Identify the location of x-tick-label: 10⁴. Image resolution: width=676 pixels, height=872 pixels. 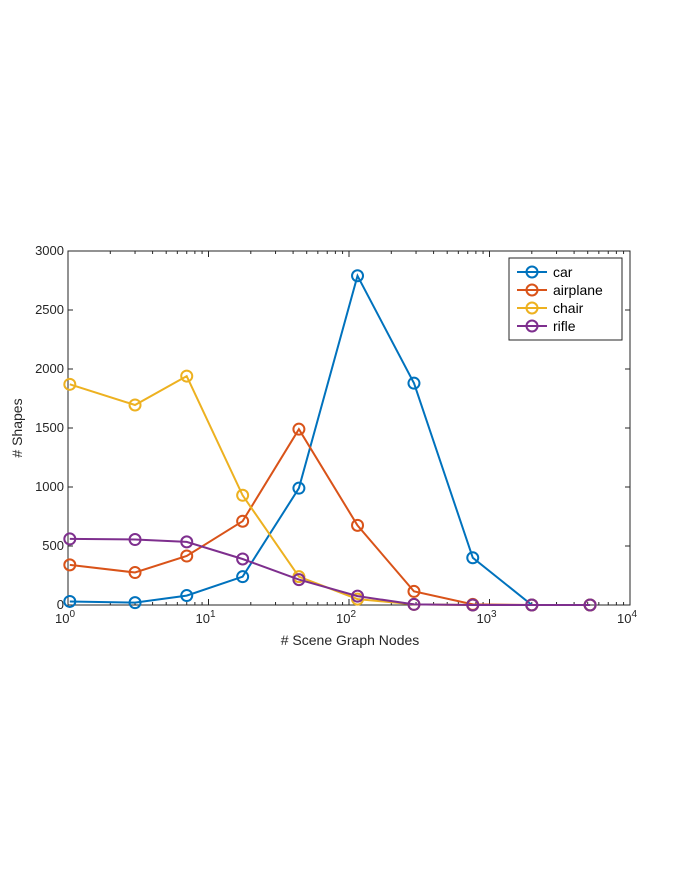
(627, 617).